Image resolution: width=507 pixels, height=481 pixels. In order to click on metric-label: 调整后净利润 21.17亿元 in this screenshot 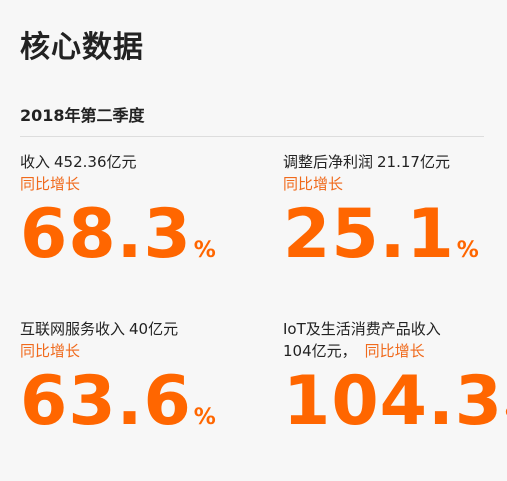, I will do `click(395, 162)`.